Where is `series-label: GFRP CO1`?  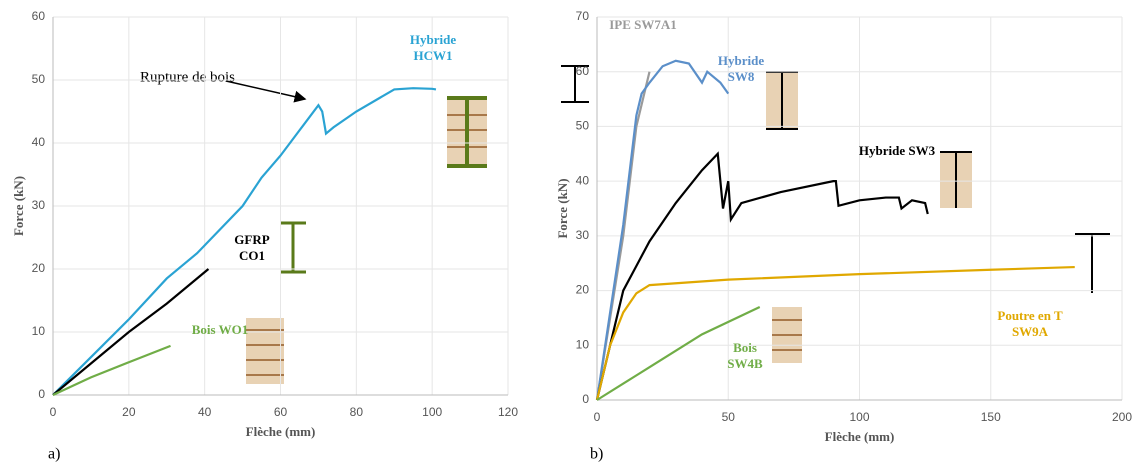
series-label: GFRP CO1 is located at coordinates (252, 247).